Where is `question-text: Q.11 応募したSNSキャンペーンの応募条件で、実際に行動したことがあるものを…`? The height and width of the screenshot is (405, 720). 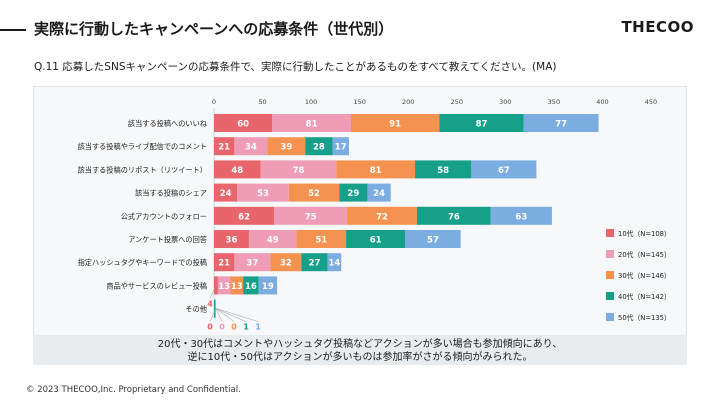 question-text: Q.11 応募したSNSキャンペーンの応募条件で、実際に行動したことがあるものを… is located at coordinates (295, 67).